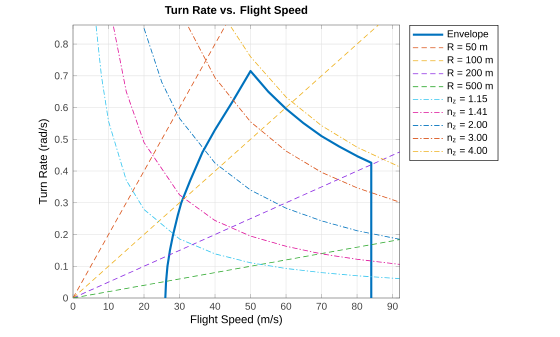 The image size is (560, 337). Describe the element at coordinates (236, 320) in the screenshot. I see `x-axis-title: Flight Speed (m/s)` at that location.